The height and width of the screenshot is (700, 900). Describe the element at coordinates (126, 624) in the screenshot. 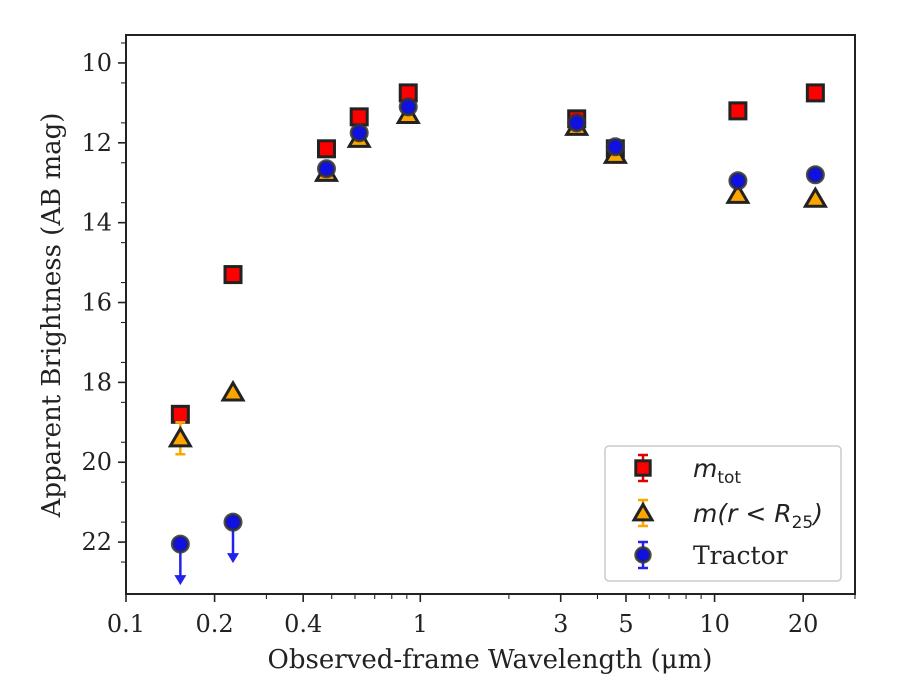

I see `x-tick-label: 0.1` at that location.